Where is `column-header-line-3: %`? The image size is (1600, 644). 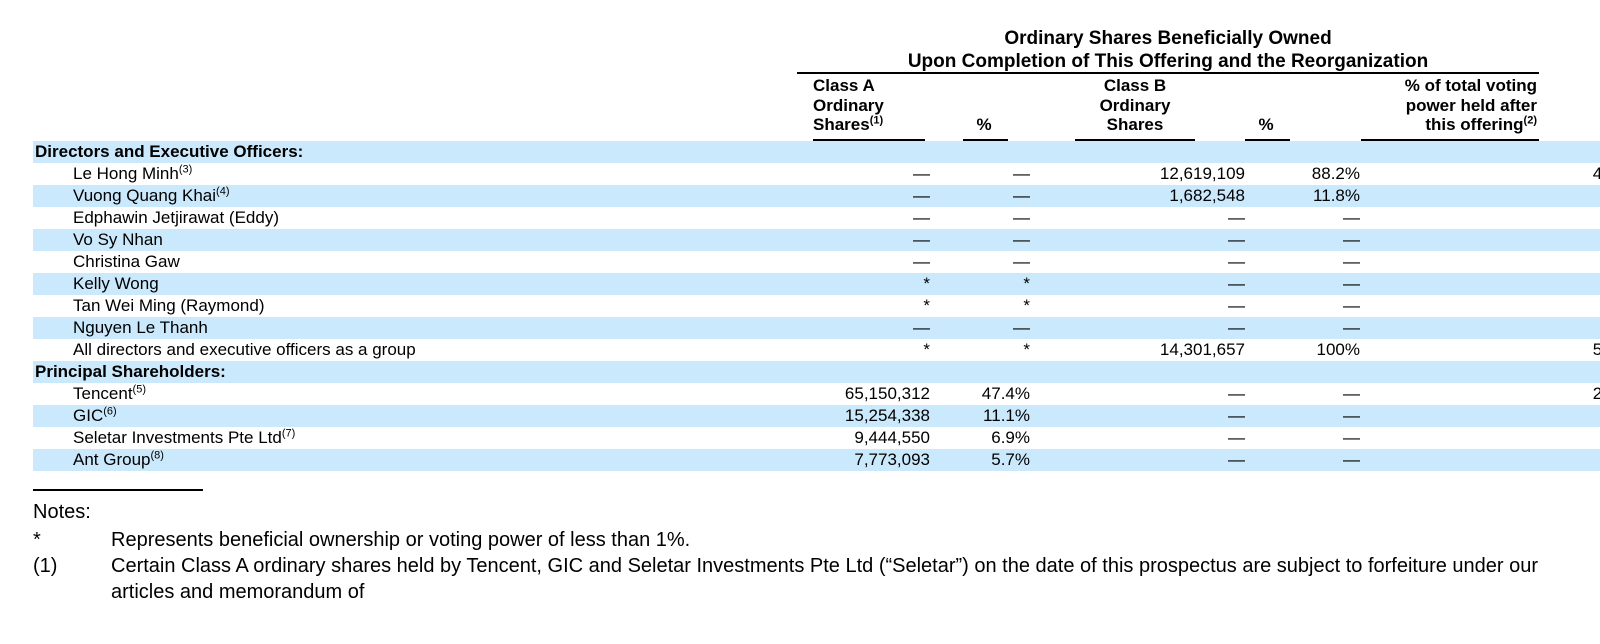
column-header-line-3: % is located at coordinates (984, 124).